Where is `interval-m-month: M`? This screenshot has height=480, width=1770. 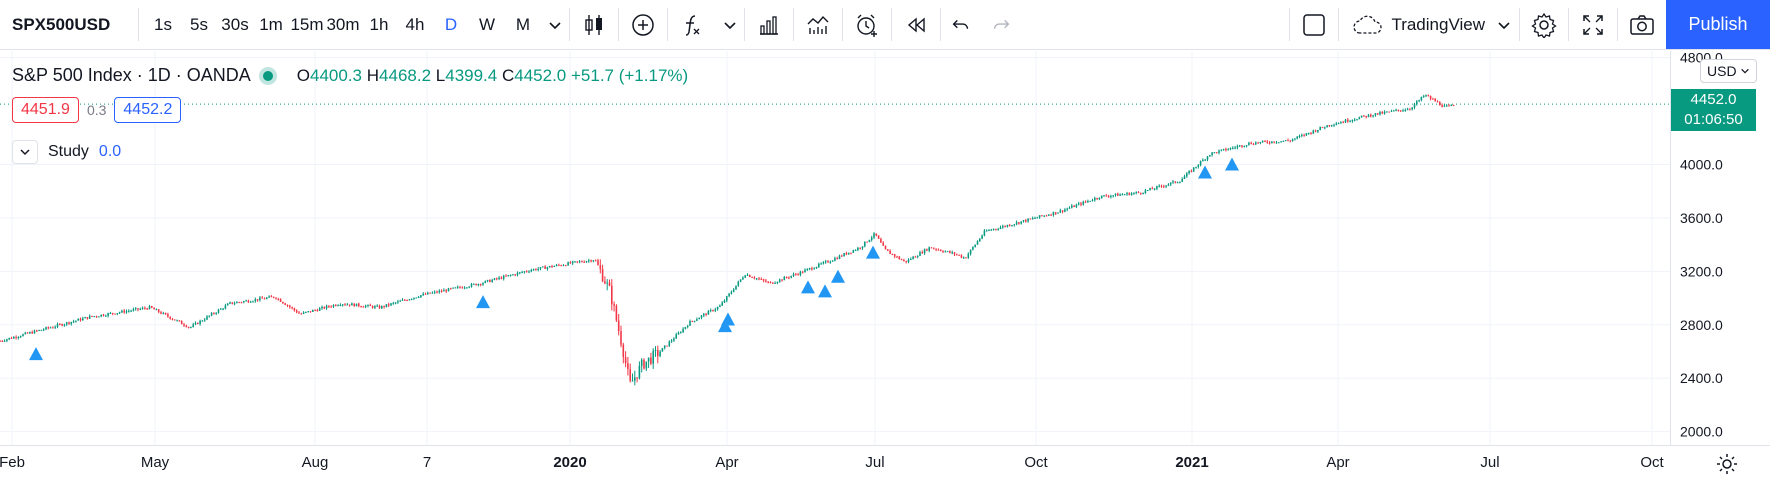 interval-m-month: M is located at coordinates (523, 24).